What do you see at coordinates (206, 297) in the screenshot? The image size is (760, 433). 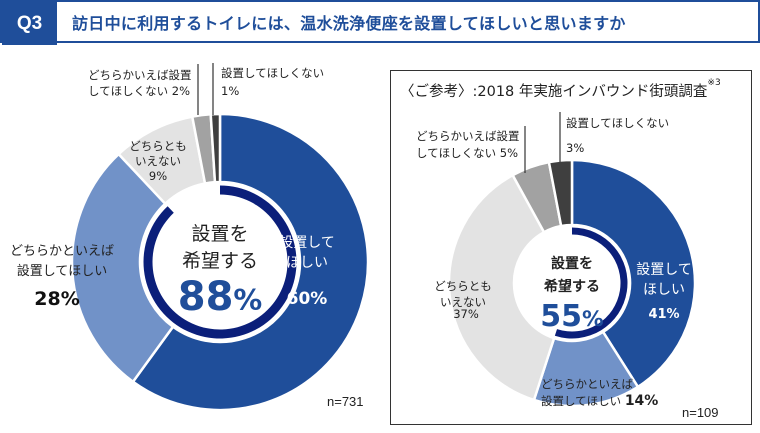 I see `center-percentage-value: 88` at bounding box center [206, 297].